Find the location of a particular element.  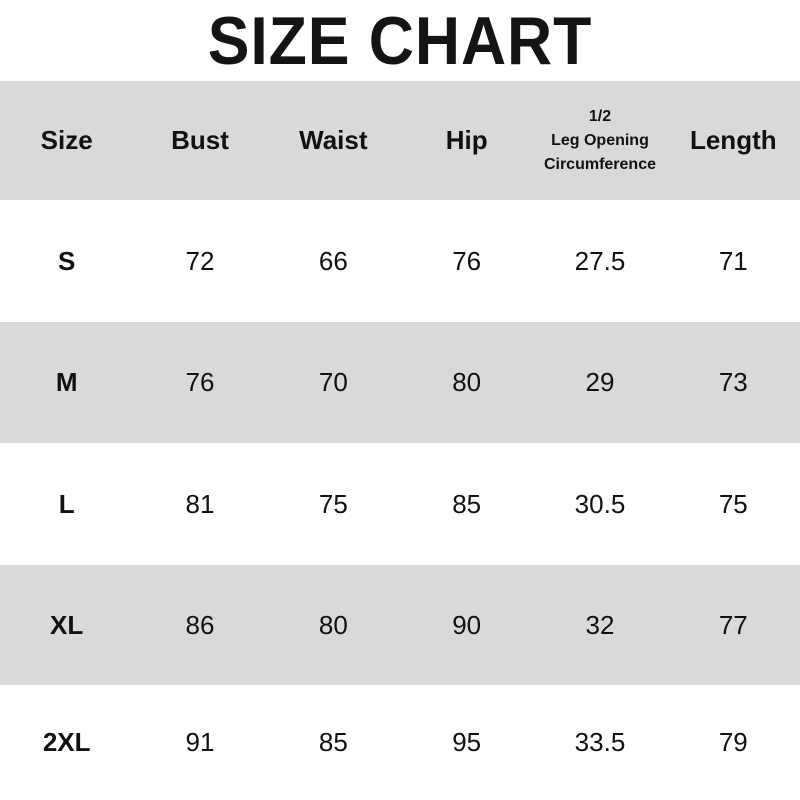

cell-bust: 81 is located at coordinates (200, 503).